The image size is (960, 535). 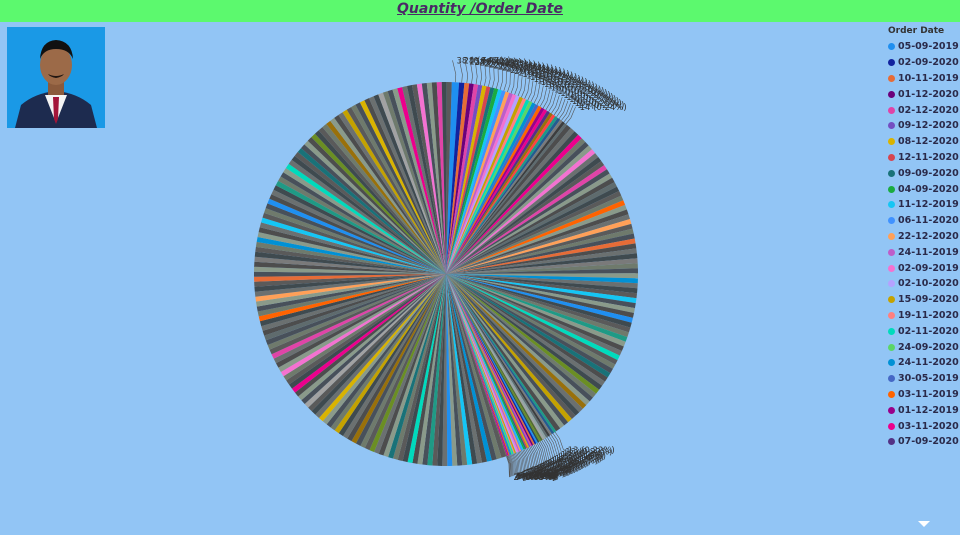 What do you see at coordinates (922, 363) in the screenshot?
I see `legend-item: 24-11-2020` at bounding box center [922, 363].